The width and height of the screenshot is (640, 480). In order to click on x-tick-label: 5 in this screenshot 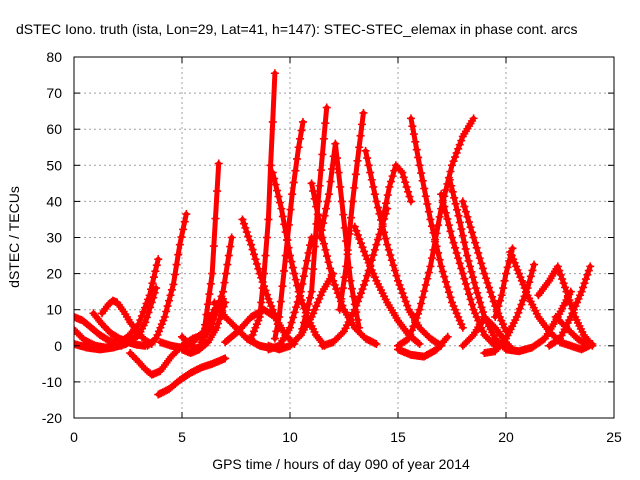, I will do `click(182, 437)`.